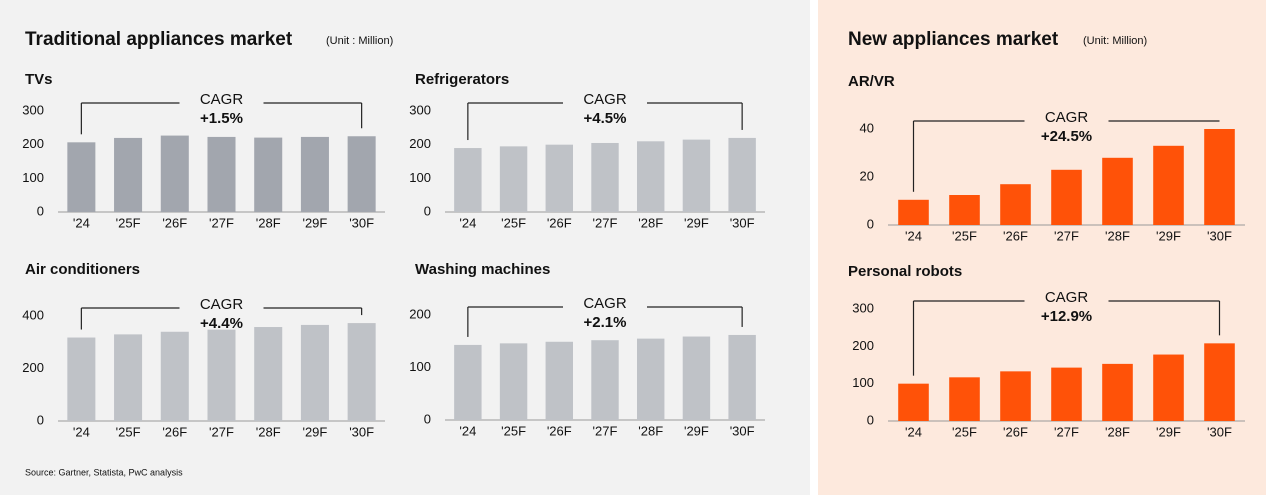 This screenshot has width=1266, height=500. What do you see at coordinates (1066, 136) in the screenshot?
I see `annotation-value: +24.5%` at bounding box center [1066, 136].